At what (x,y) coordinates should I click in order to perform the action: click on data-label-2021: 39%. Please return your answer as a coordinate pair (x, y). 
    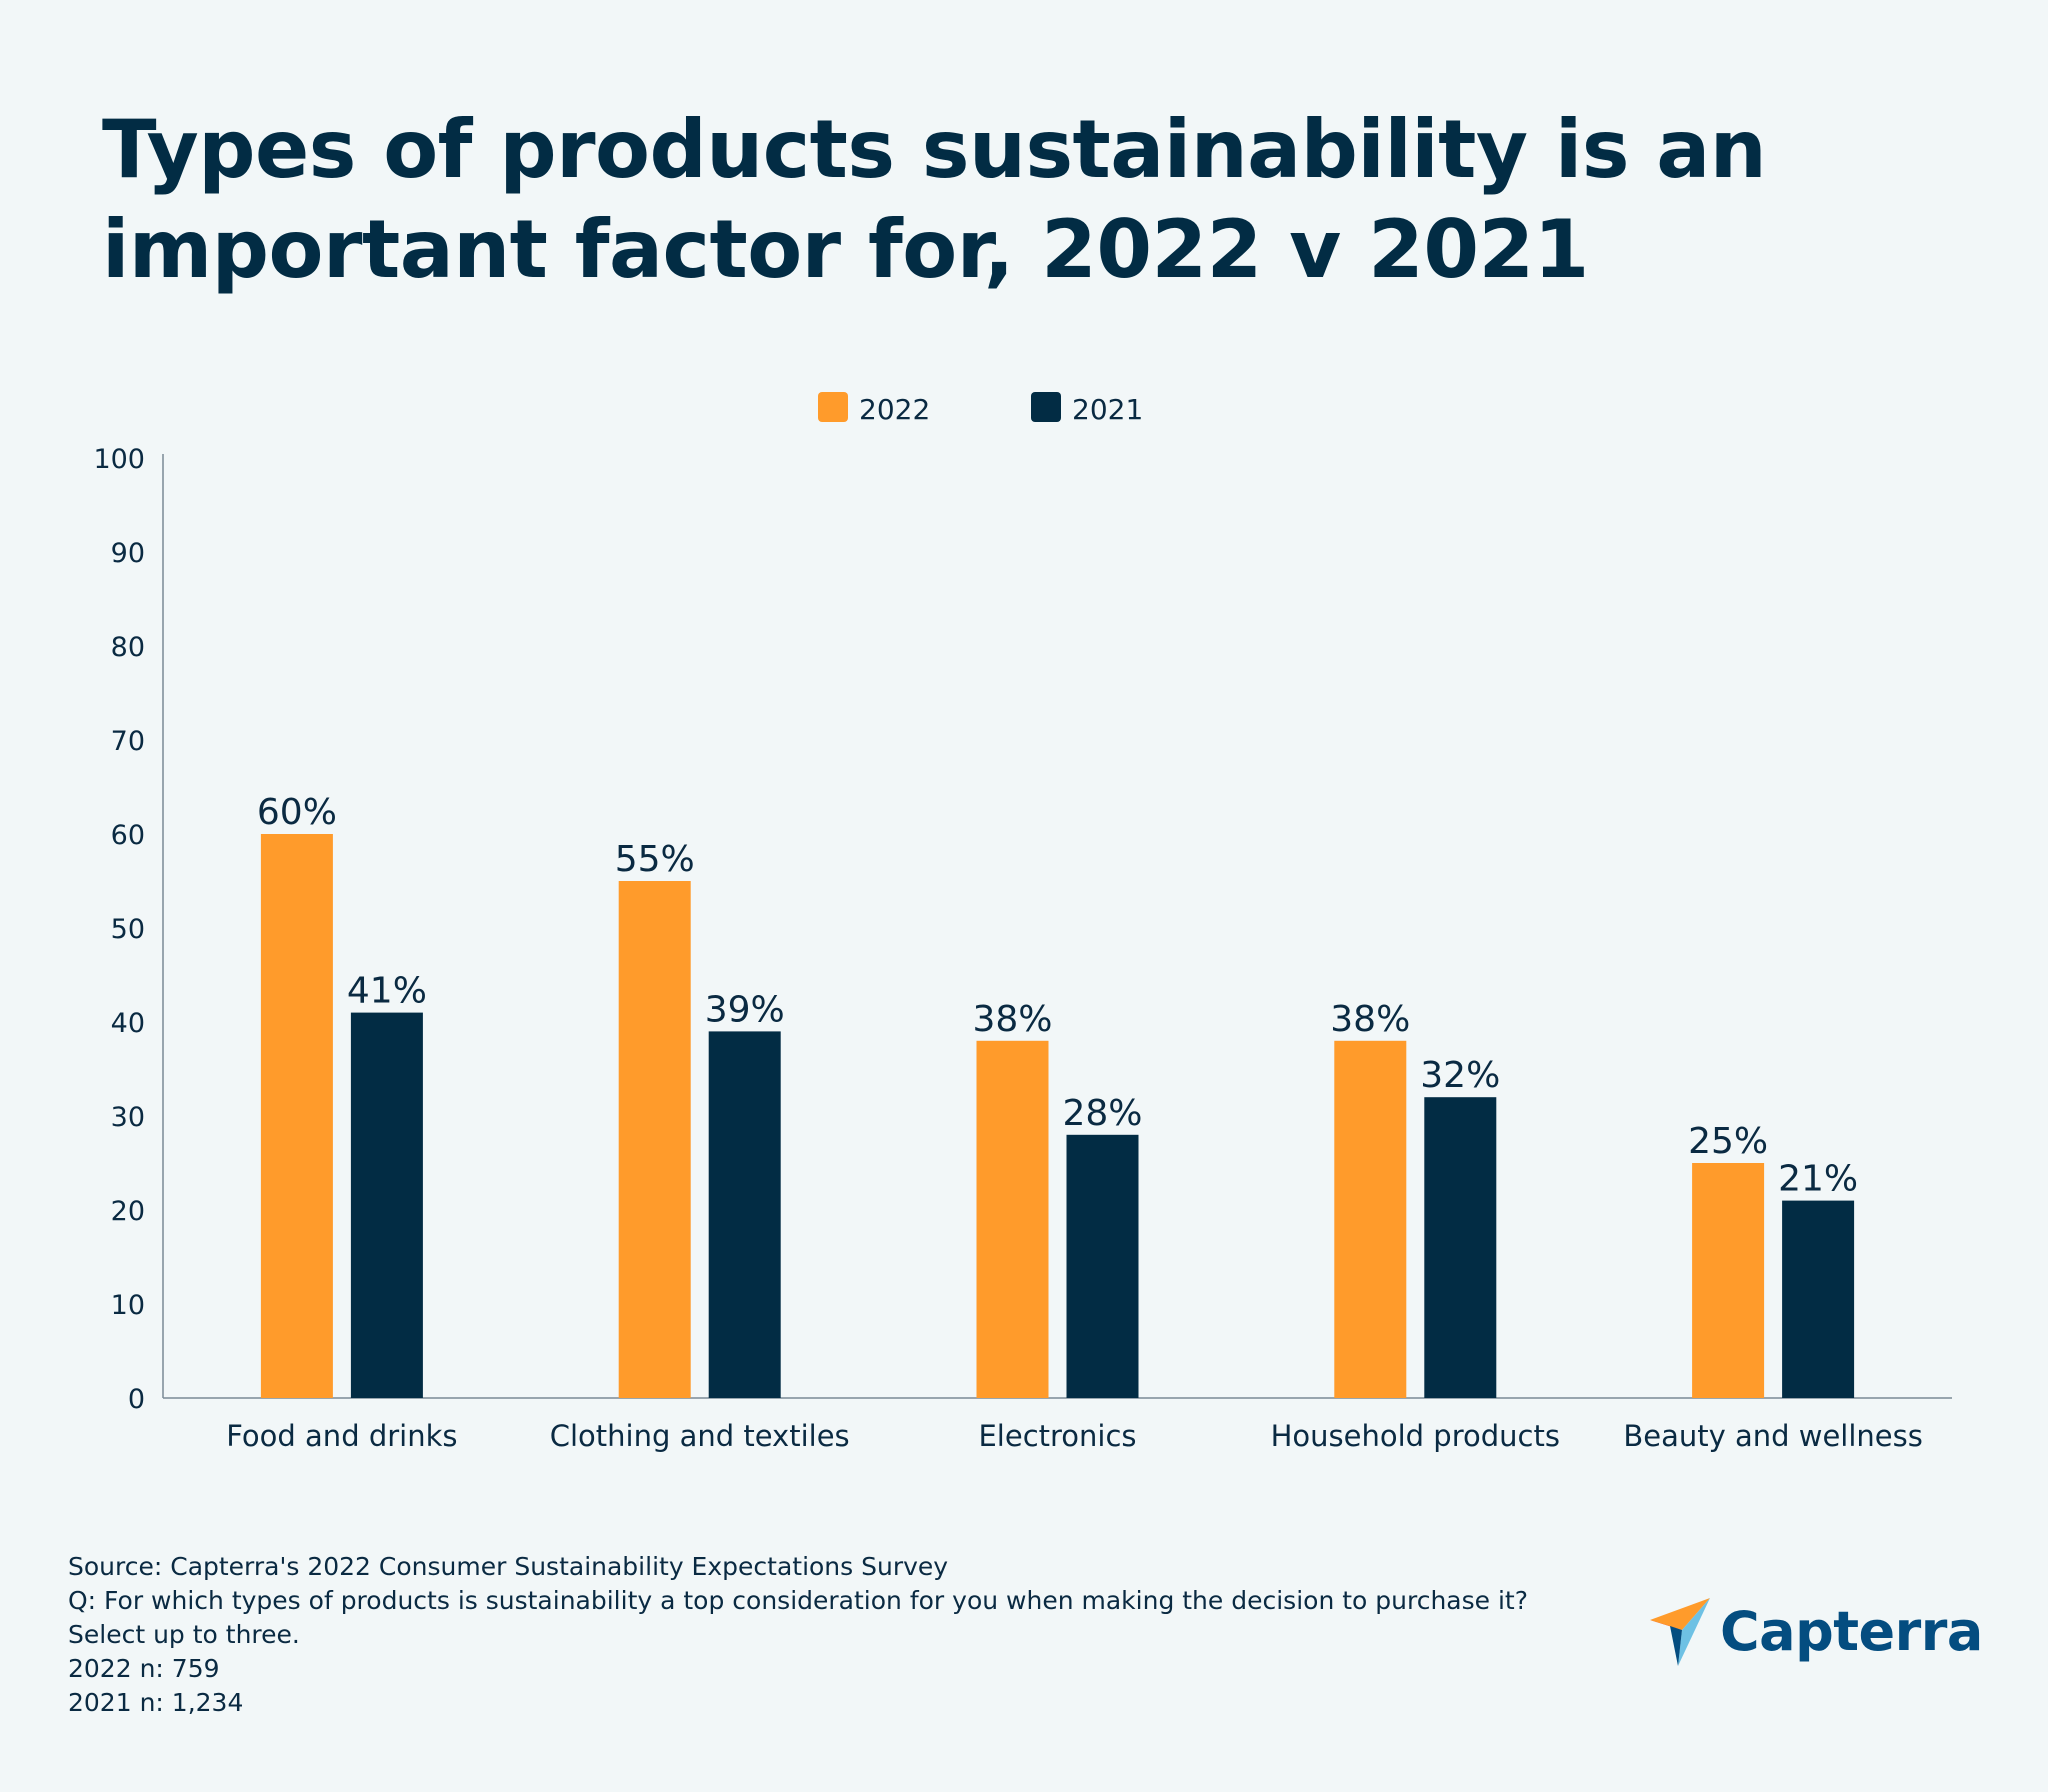
    Looking at the image, I should click on (745, 1009).